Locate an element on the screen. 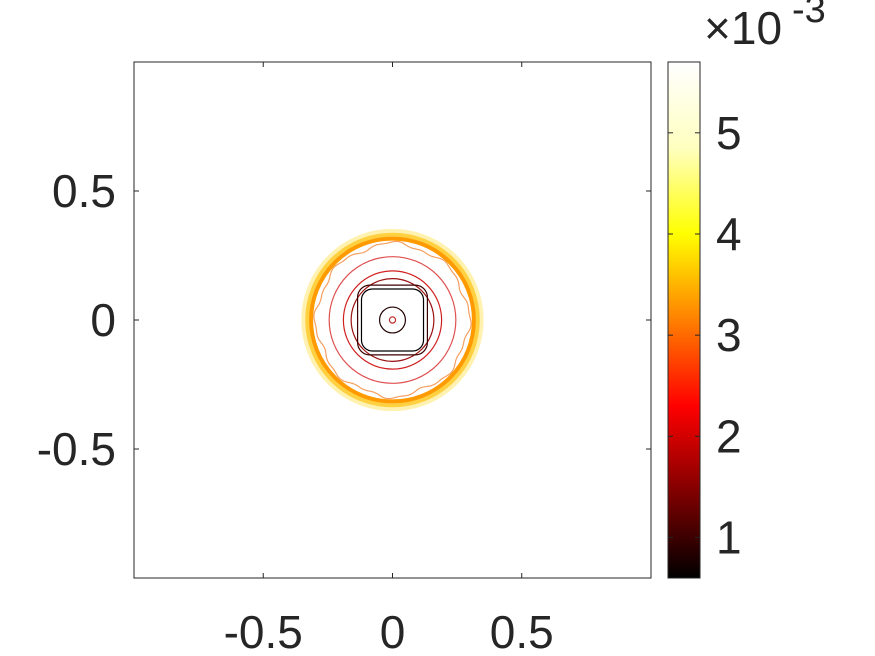 The height and width of the screenshot is (656, 875). y-tick-label: -0.5 is located at coordinates (76, 449).